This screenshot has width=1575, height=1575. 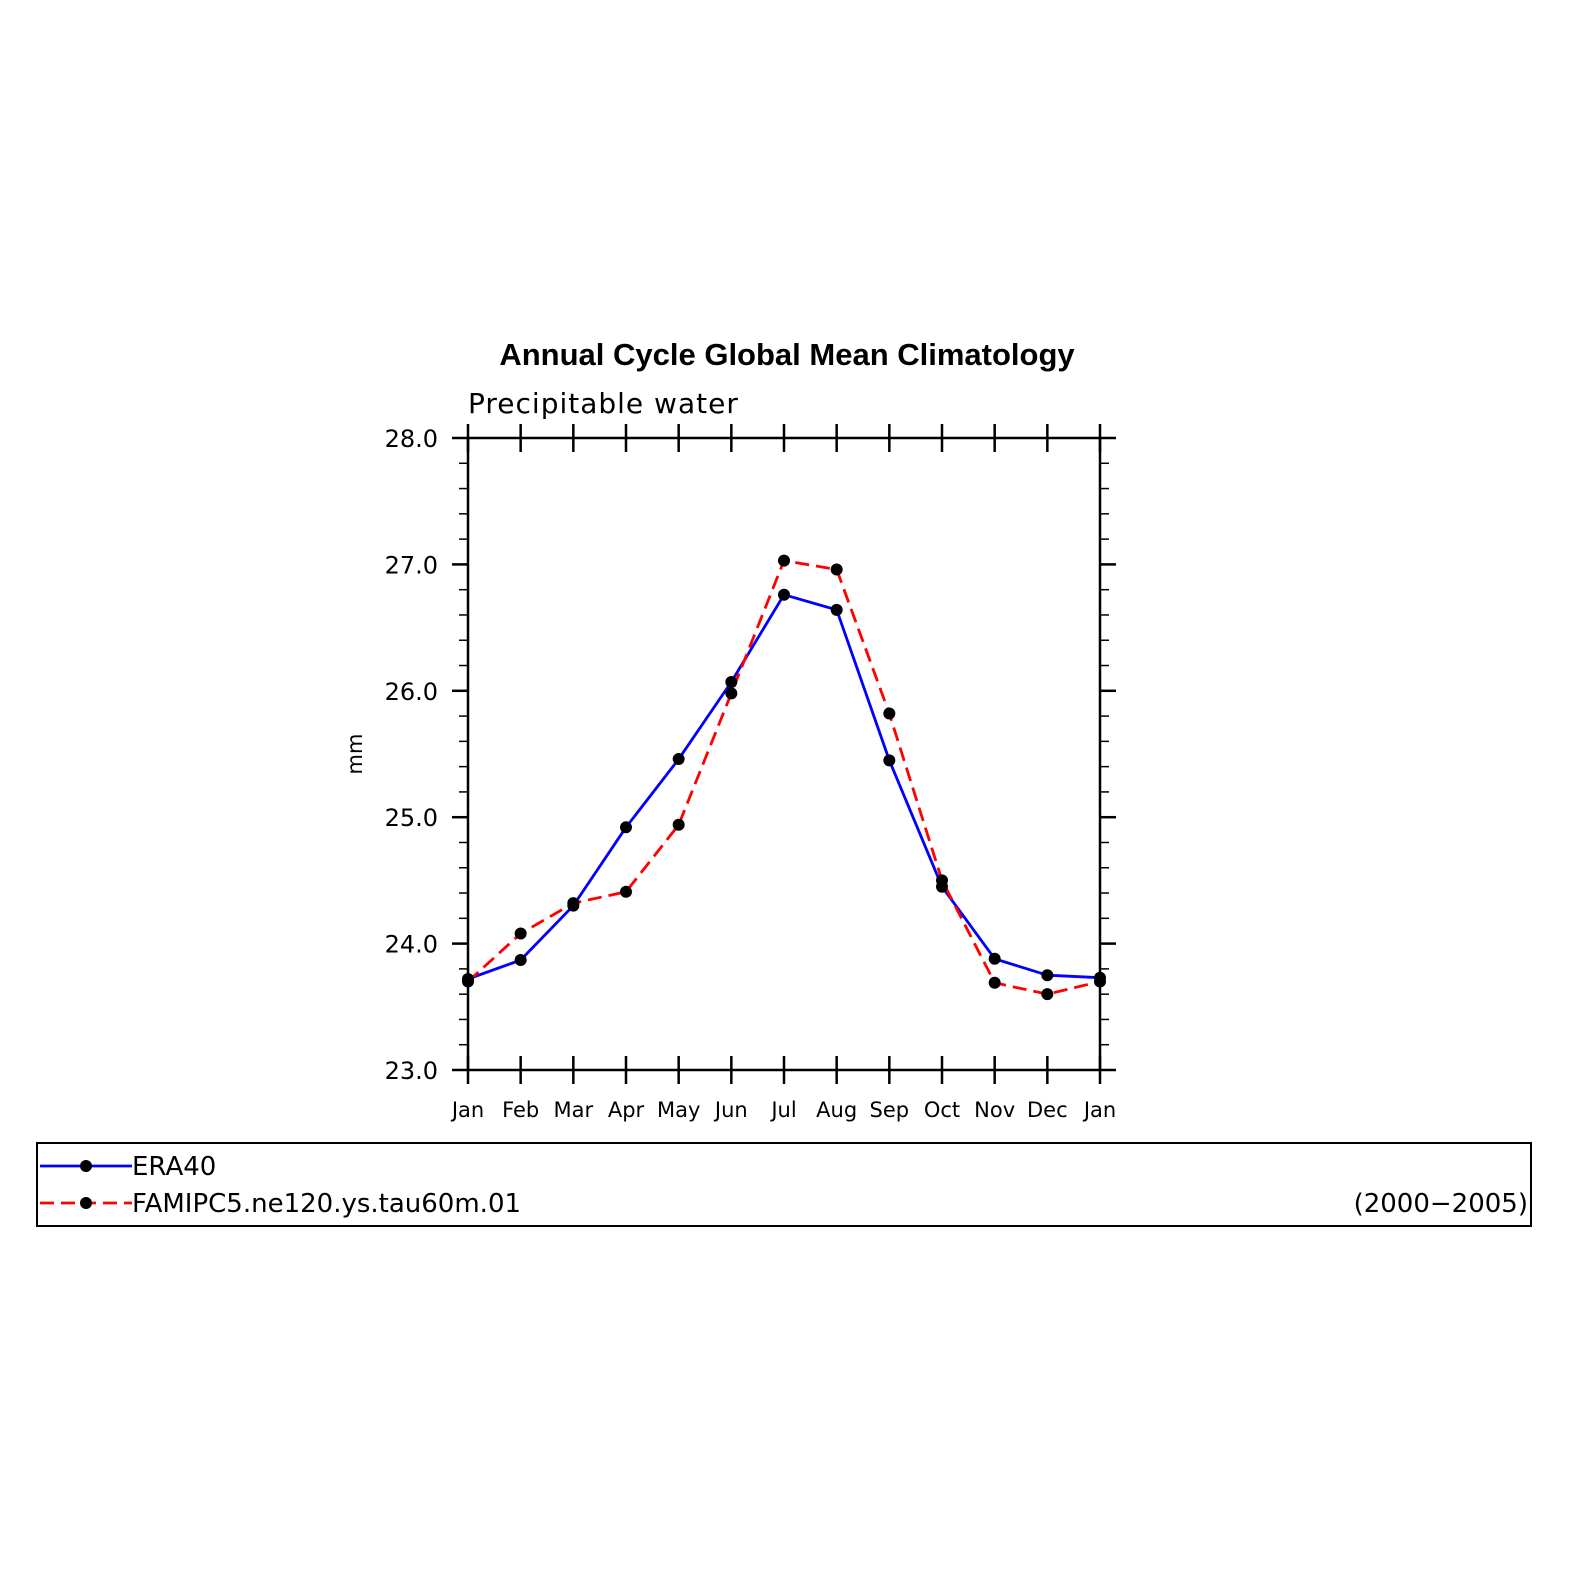 I want to click on x-tick-label: Feb, so click(x=520, y=1110).